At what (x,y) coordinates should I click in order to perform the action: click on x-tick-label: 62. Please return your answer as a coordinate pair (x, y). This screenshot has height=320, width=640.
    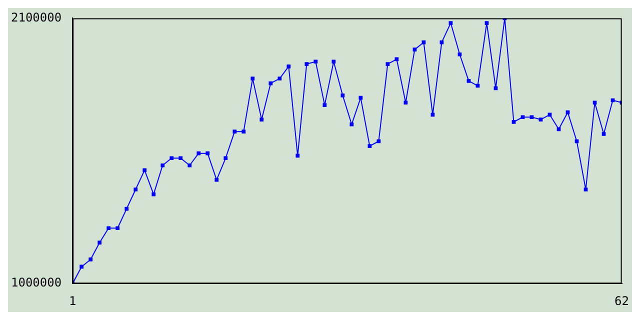
    Looking at the image, I should click on (621, 301).